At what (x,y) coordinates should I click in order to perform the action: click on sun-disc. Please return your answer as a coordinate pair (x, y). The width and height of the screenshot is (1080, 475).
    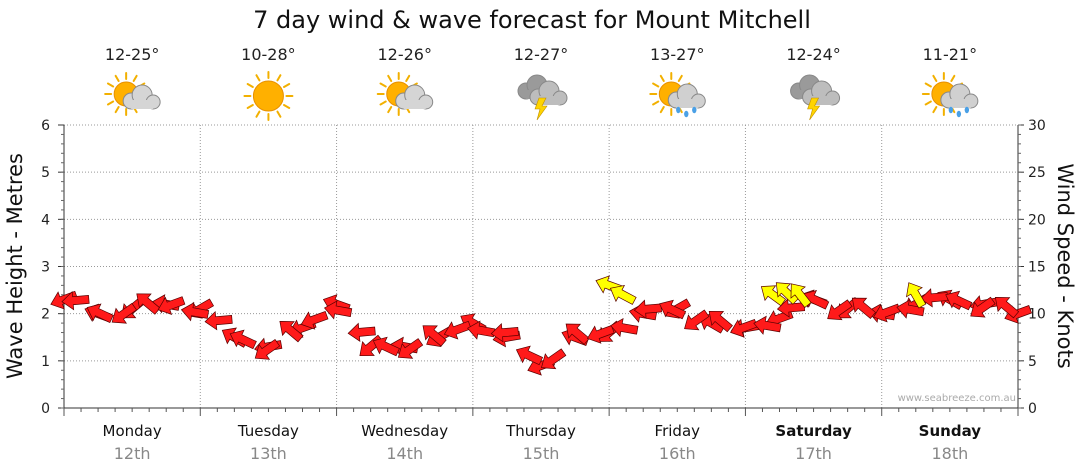
    Looking at the image, I should click on (268, 96).